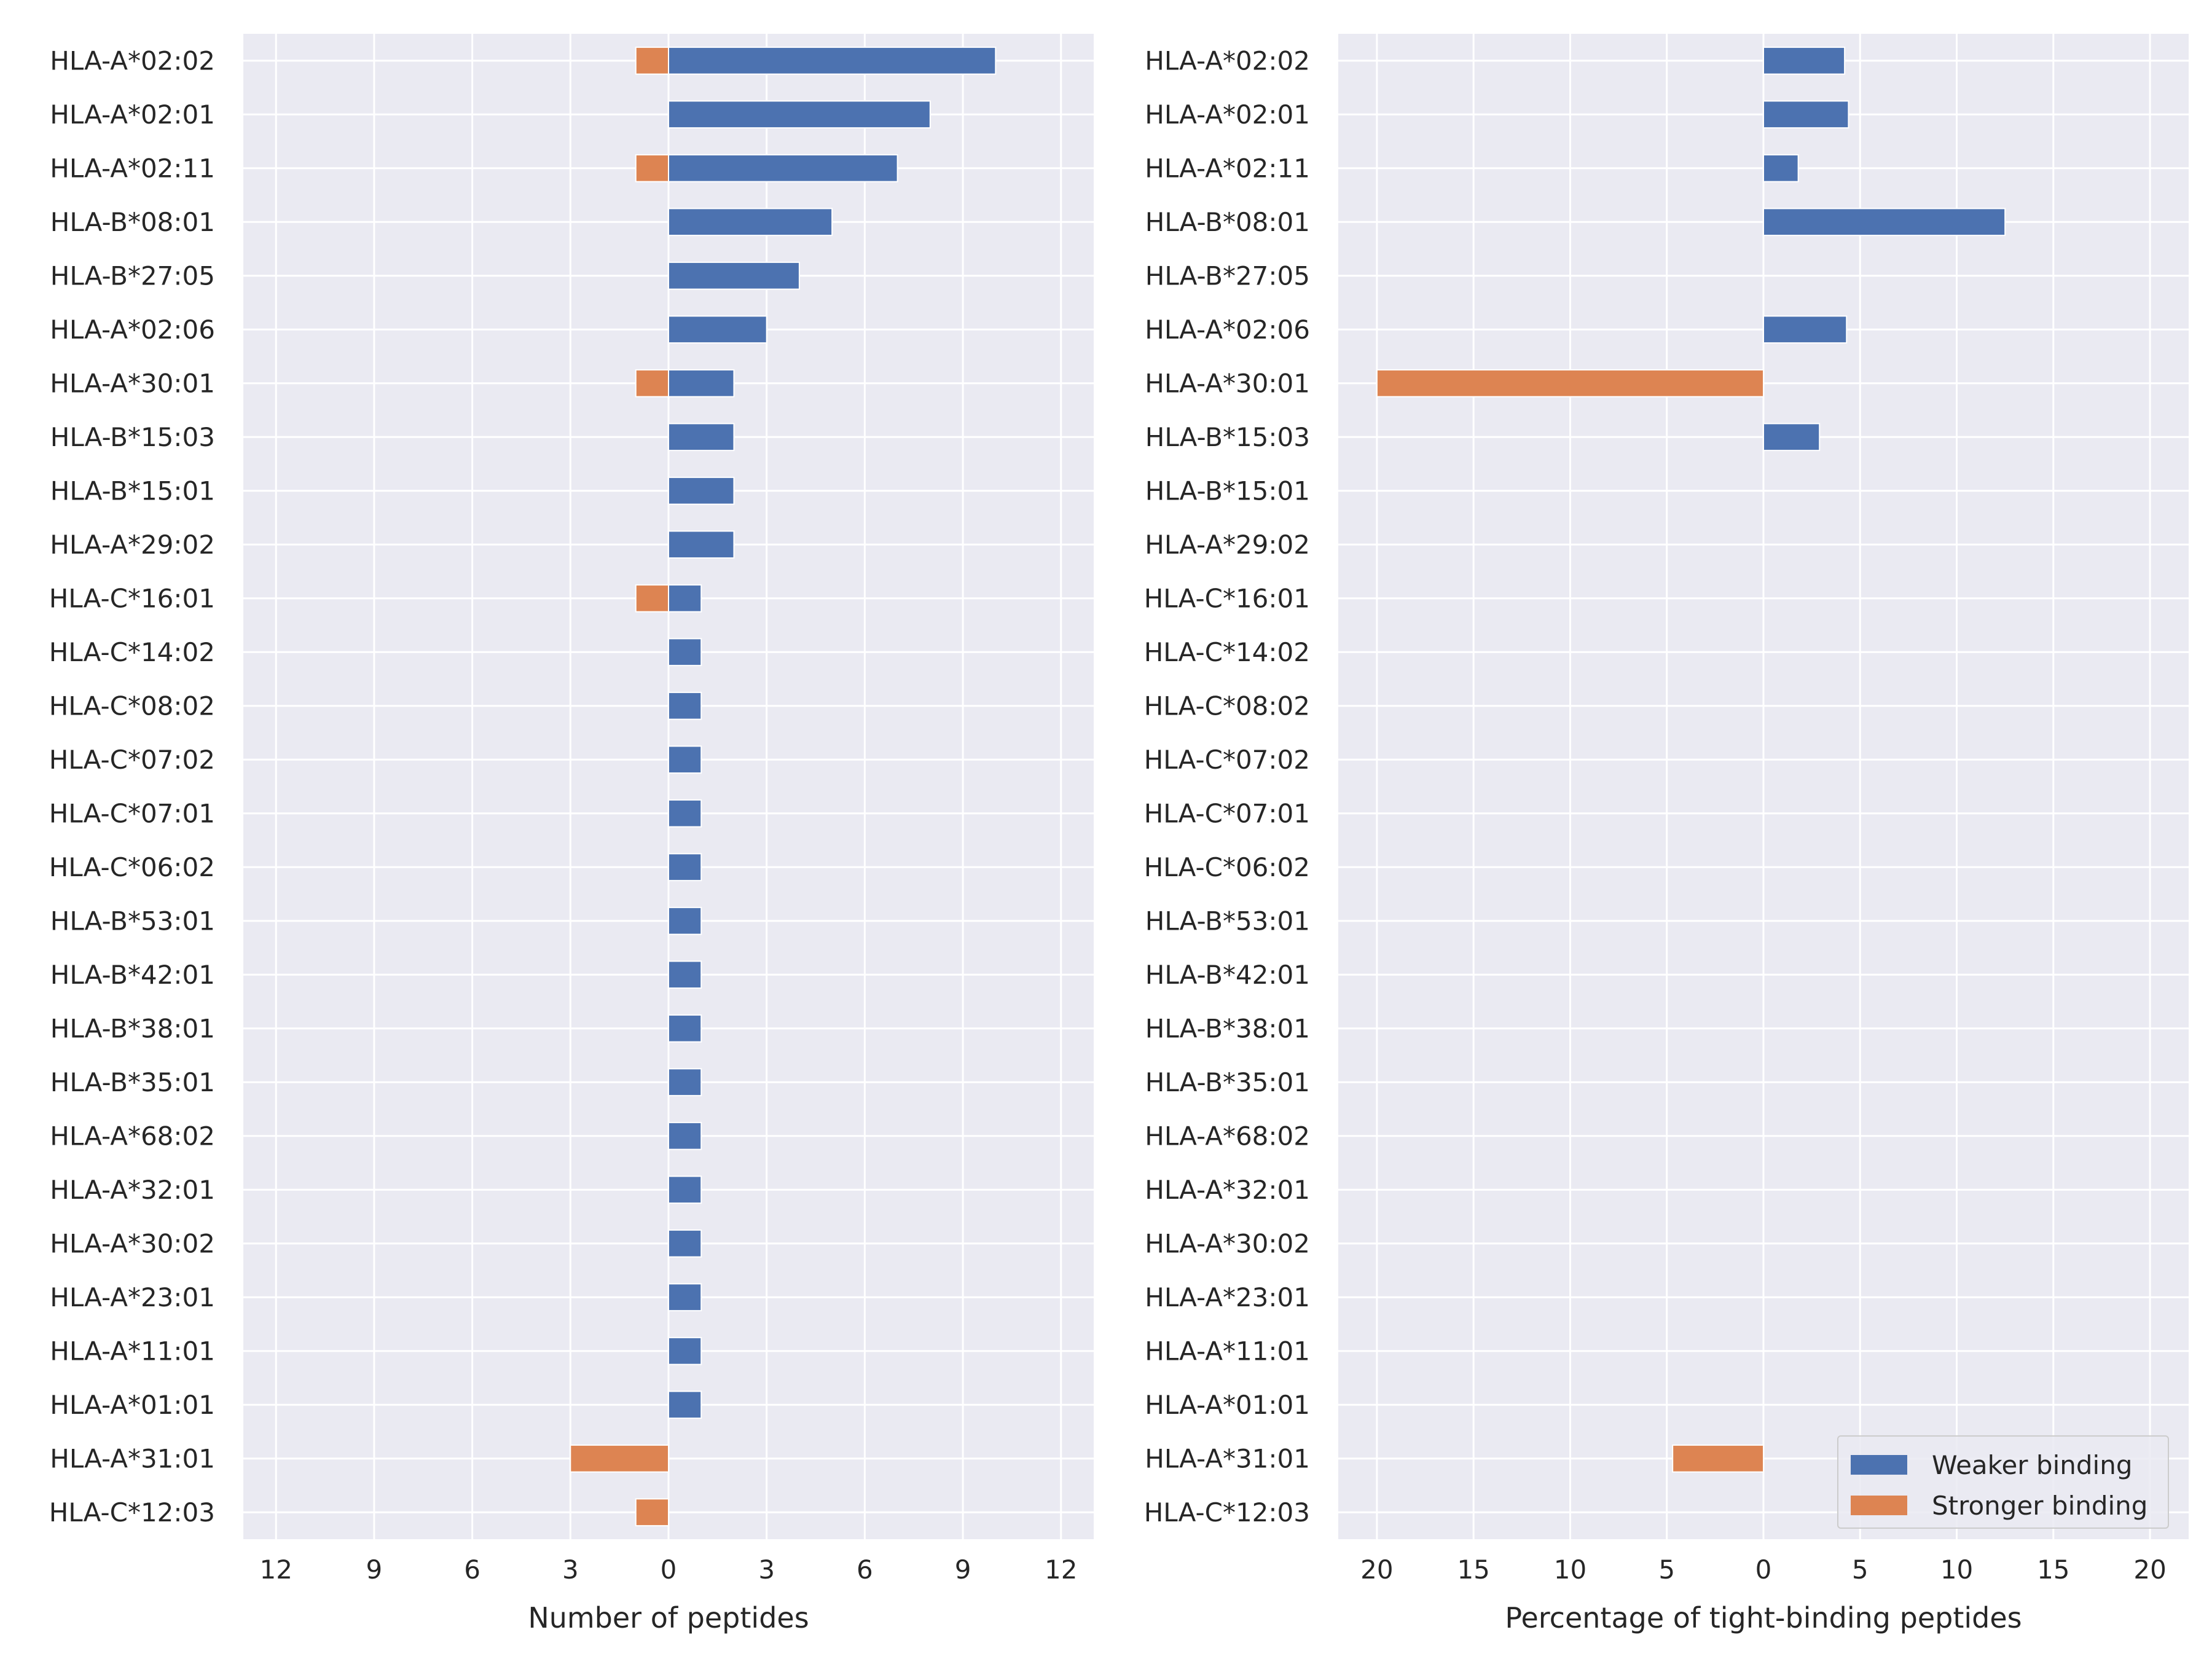 The image size is (2212, 1659). What do you see at coordinates (2040, 1505) in the screenshot?
I see `legend-label-stronger: Stronger binding` at bounding box center [2040, 1505].